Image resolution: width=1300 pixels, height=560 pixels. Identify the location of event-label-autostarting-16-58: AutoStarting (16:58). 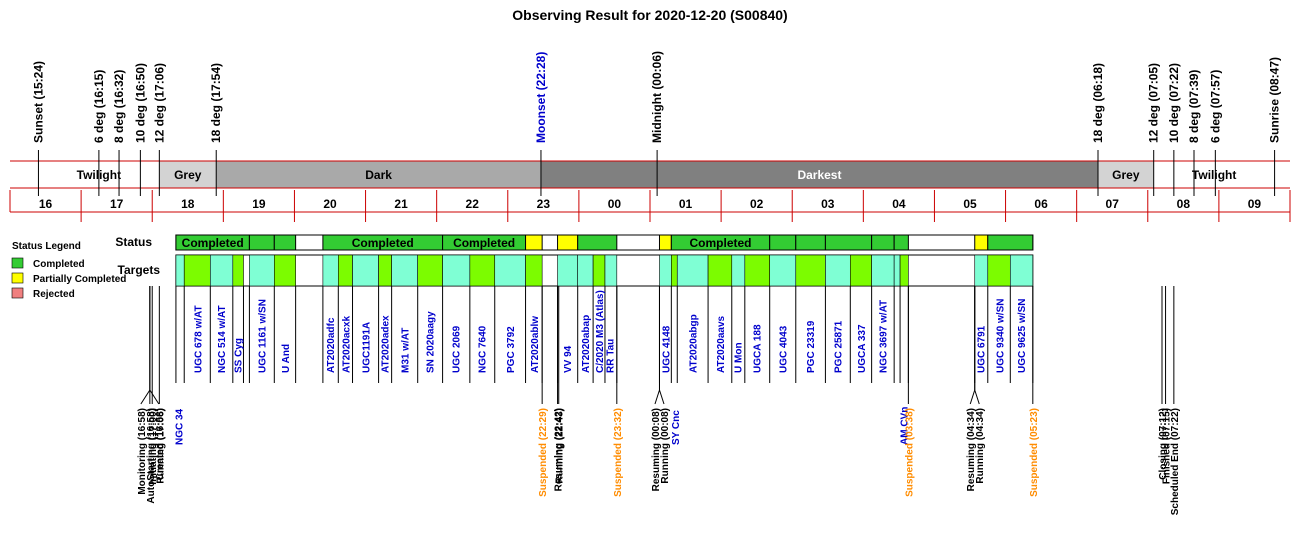
(151, 456).